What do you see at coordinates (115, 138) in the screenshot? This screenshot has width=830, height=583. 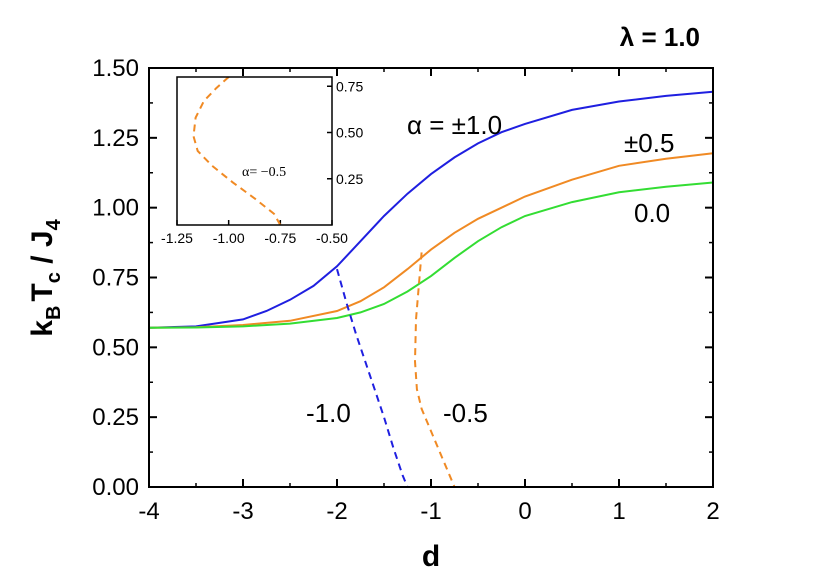 I see `y-tick-label: 1.25` at bounding box center [115, 138].